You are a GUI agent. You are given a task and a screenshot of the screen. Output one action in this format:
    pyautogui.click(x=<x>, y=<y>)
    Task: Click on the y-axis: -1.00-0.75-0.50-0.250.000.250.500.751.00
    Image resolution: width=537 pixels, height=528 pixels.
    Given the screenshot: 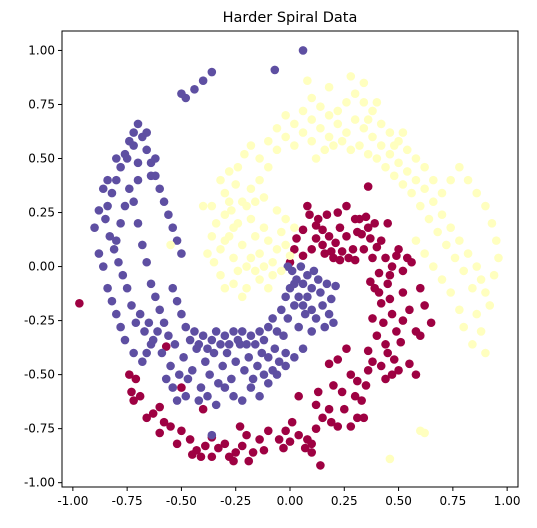 What is the action you would take?
    pyautogui.click(x=43, y=266)
    